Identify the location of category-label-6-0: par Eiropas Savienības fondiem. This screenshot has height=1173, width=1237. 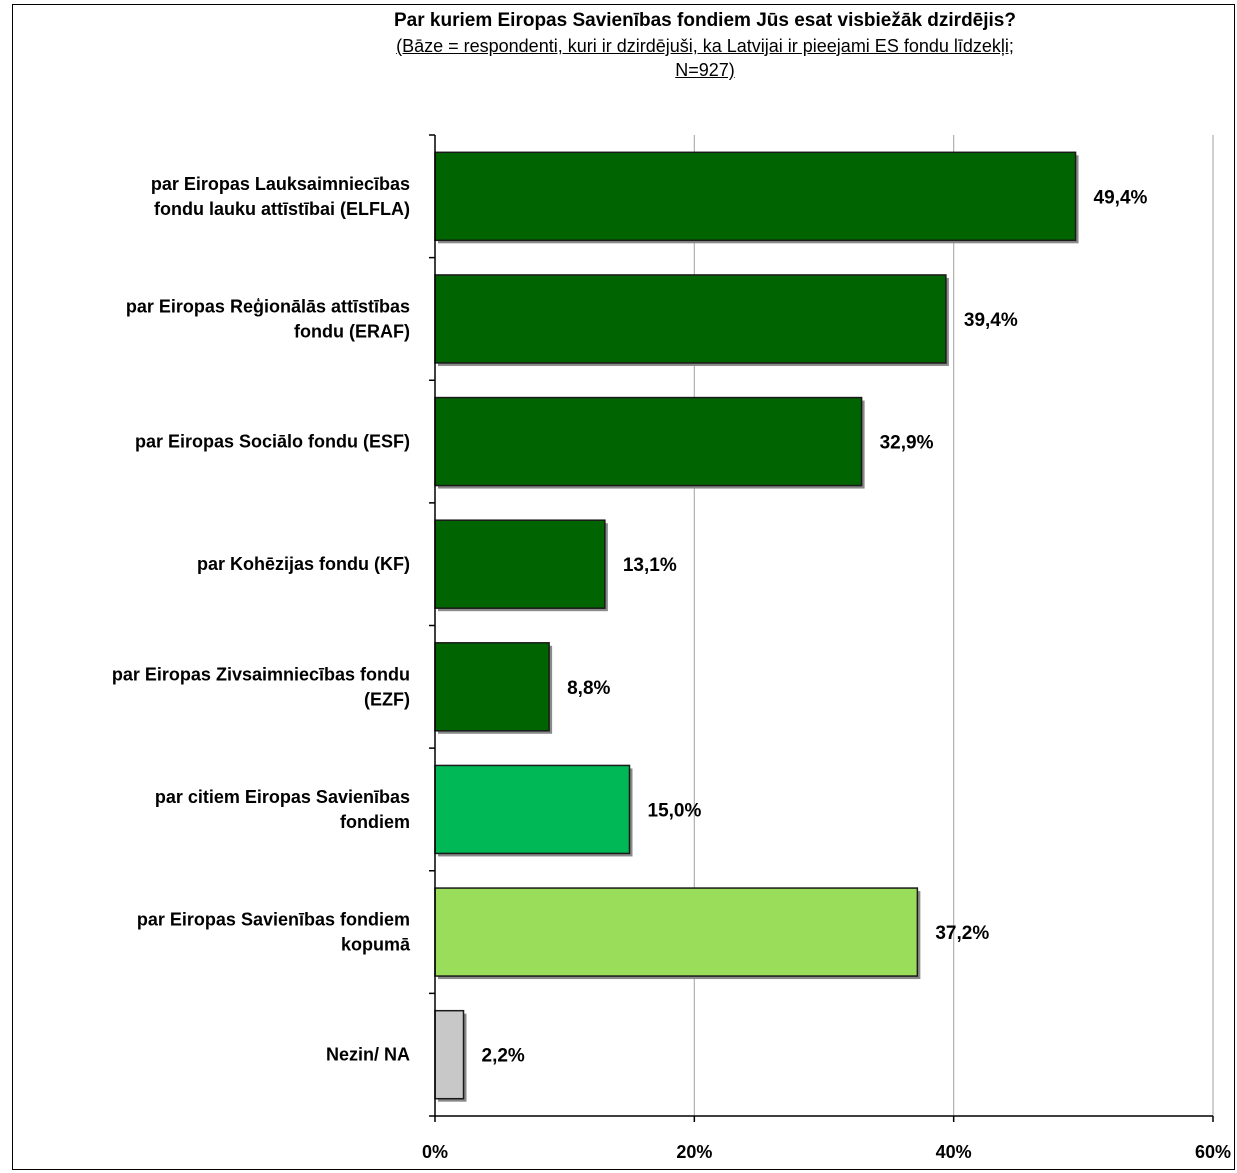
(273, 920).